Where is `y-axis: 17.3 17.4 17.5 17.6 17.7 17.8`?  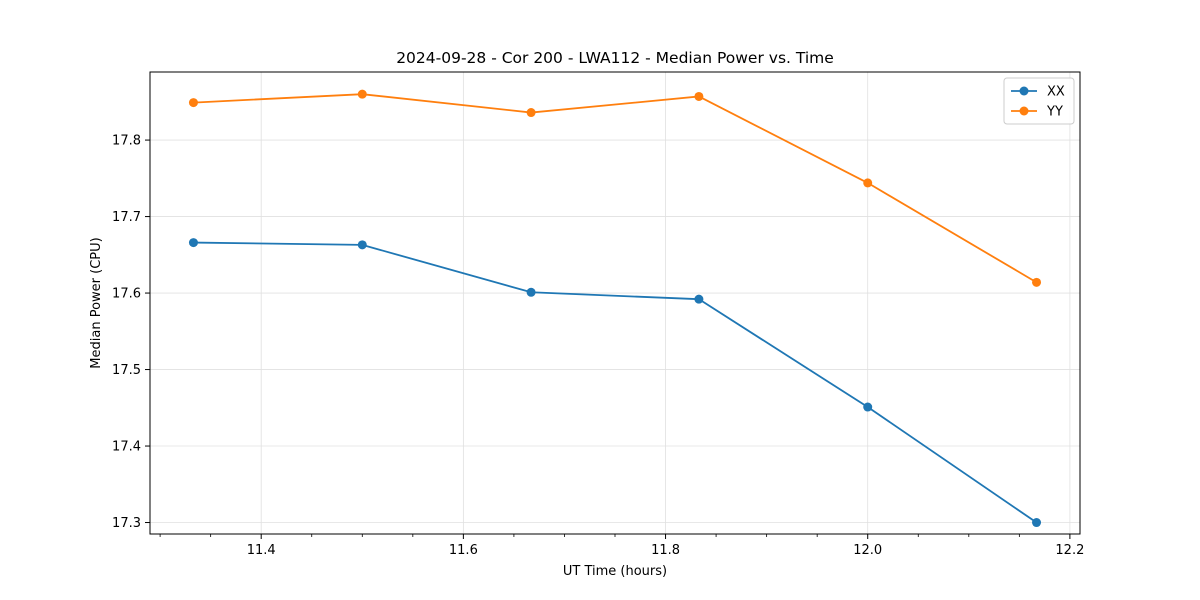 y-axis: 17.3 17.4 17.5 17.6 17.7 17.8 is located at coordinates (131, 332).